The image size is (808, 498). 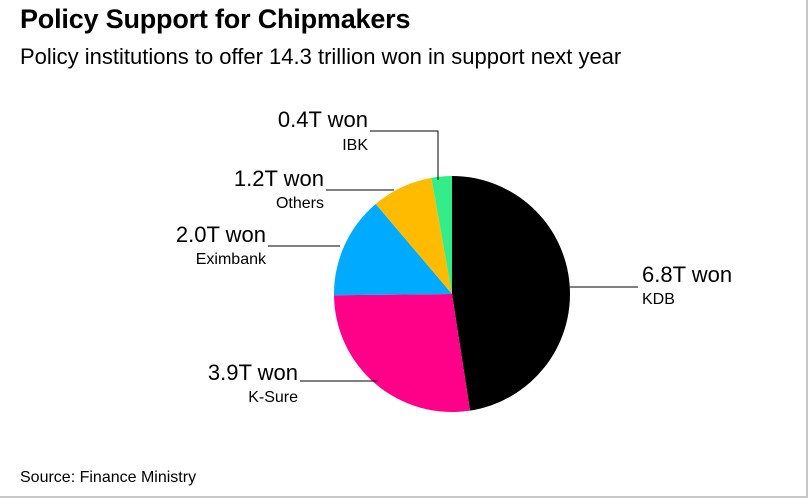 I want to click on name-label-kdb: KDB, so click(x=658, y=299).